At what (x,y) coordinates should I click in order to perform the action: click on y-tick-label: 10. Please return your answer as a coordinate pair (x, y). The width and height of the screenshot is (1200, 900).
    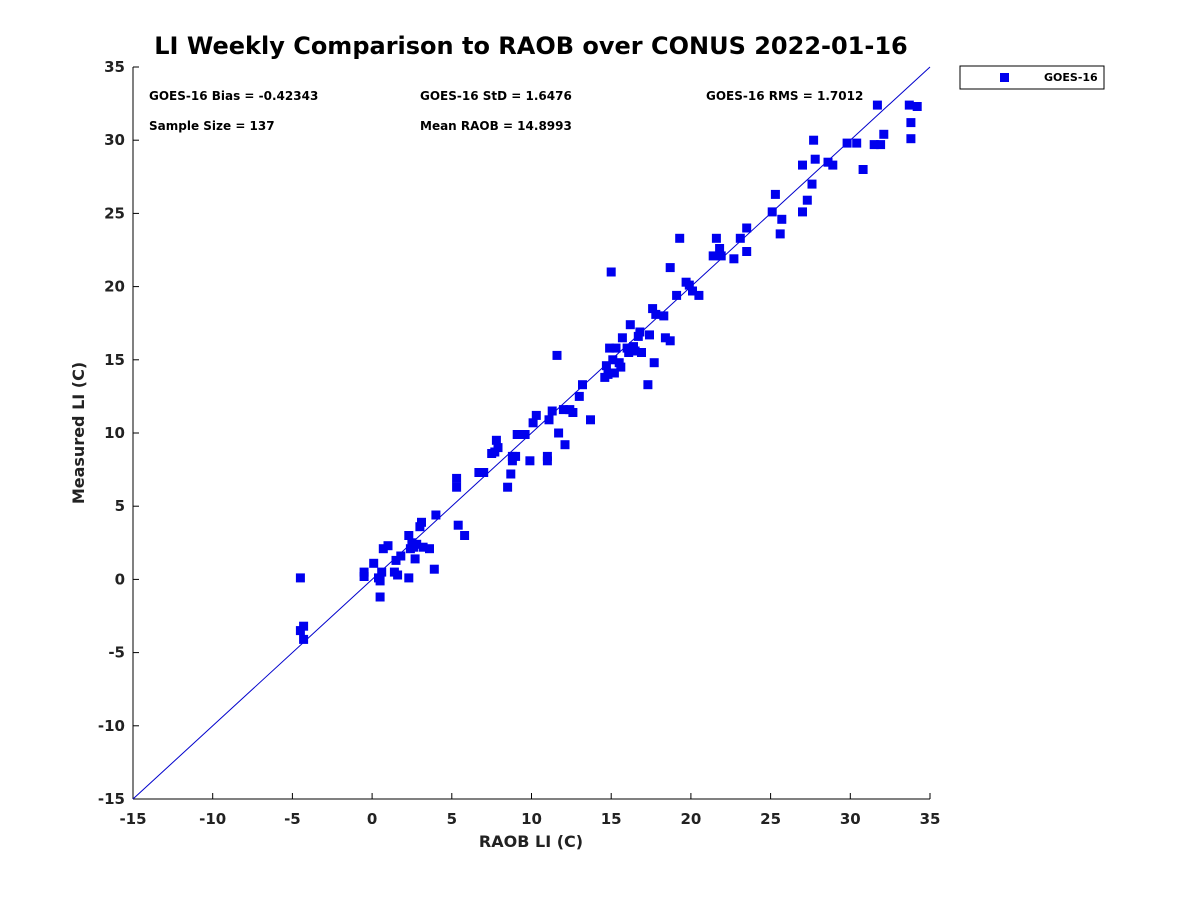
    Looking at the image, I should click on (114, 433).